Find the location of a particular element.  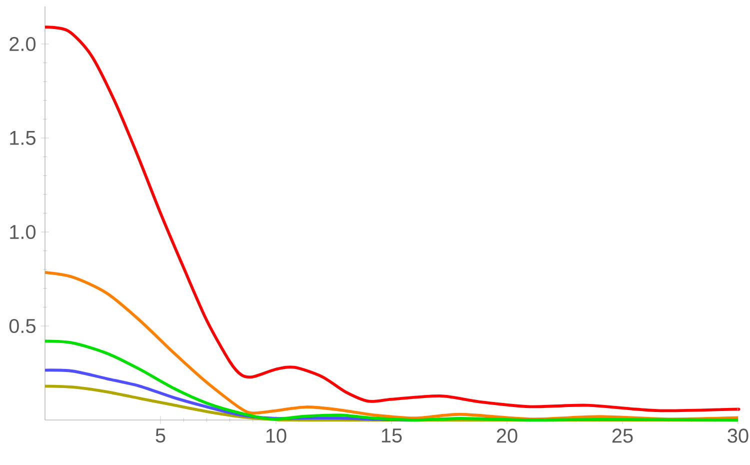

x-tick-label: 25 is located at coordinates (622, 435).